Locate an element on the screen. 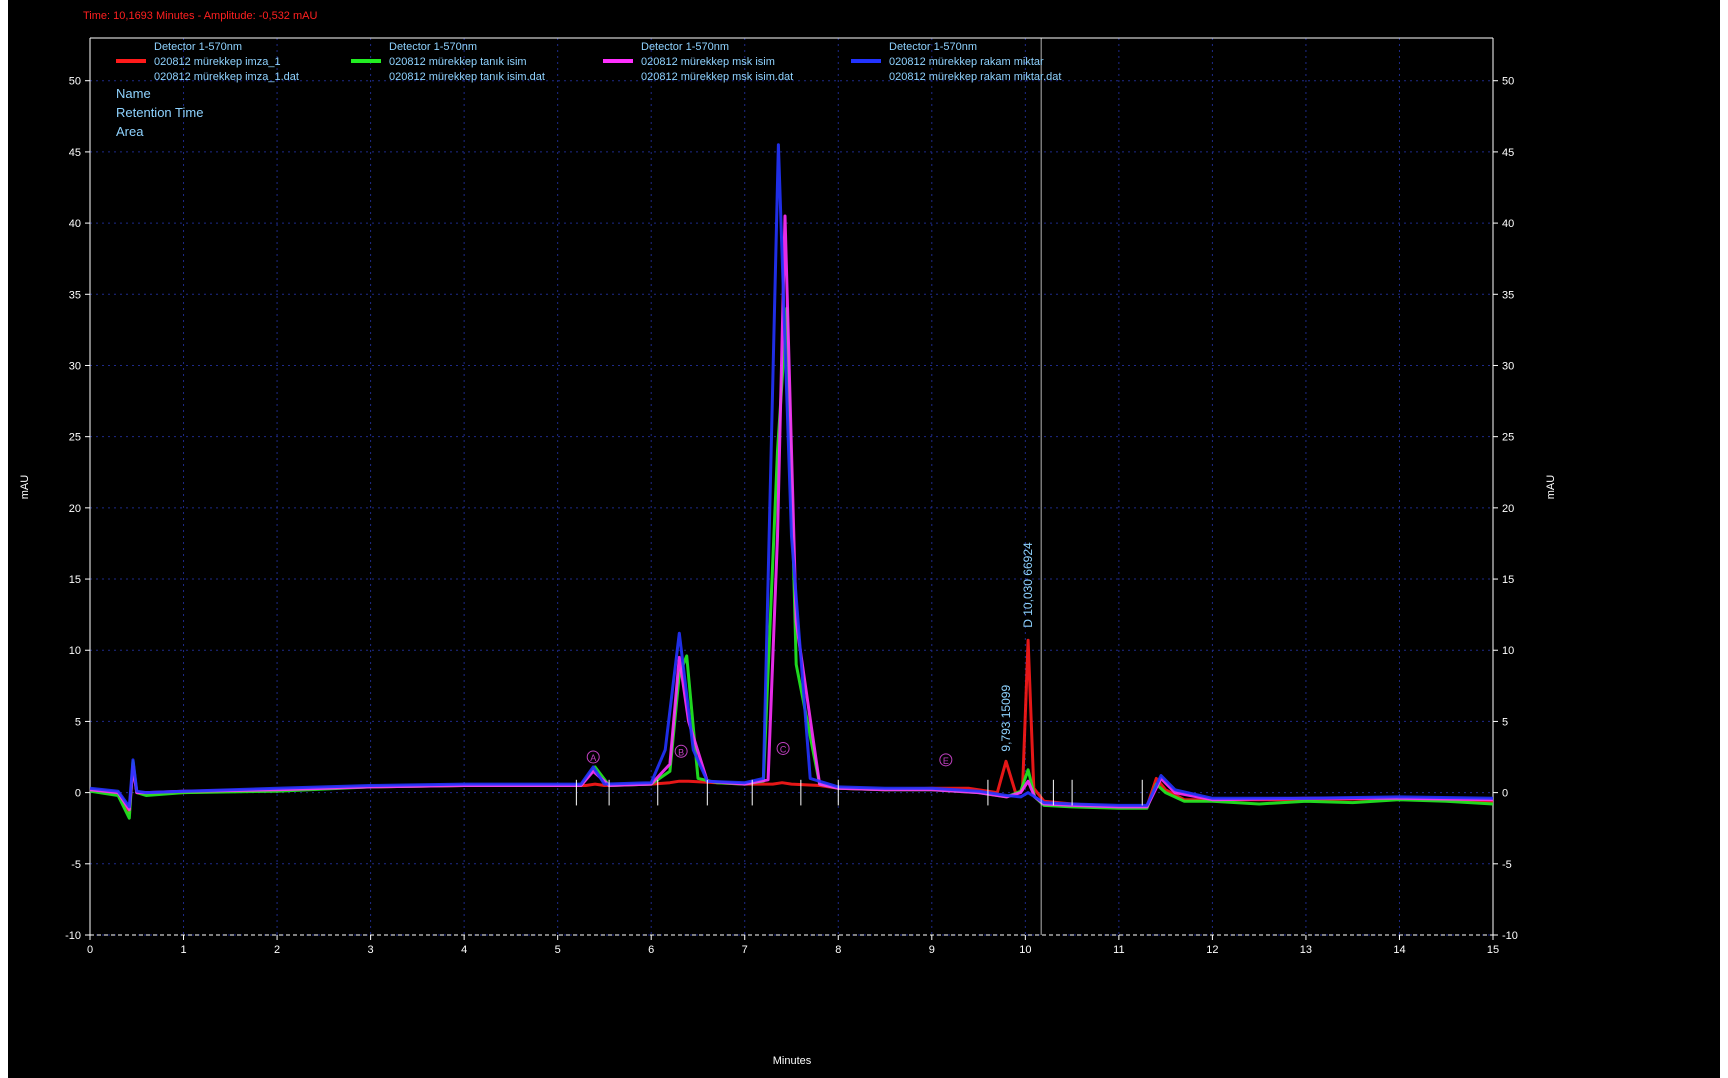  peak-annotation: D 10,030 66924 is located at coordinates (1028, 585).